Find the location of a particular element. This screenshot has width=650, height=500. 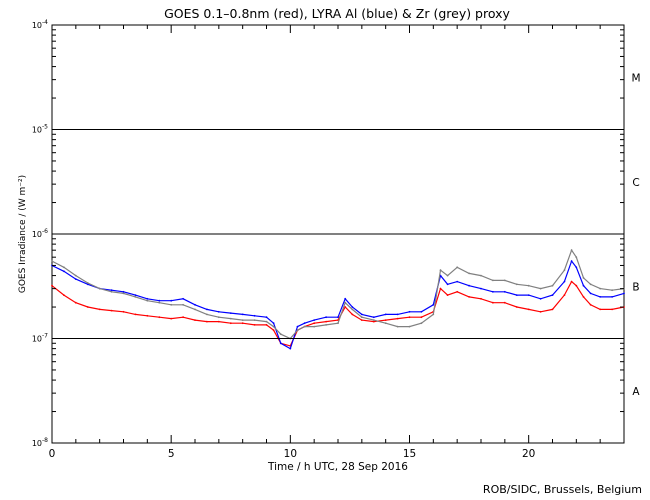

flare-class-label: M is located at coordinates (635, 78).